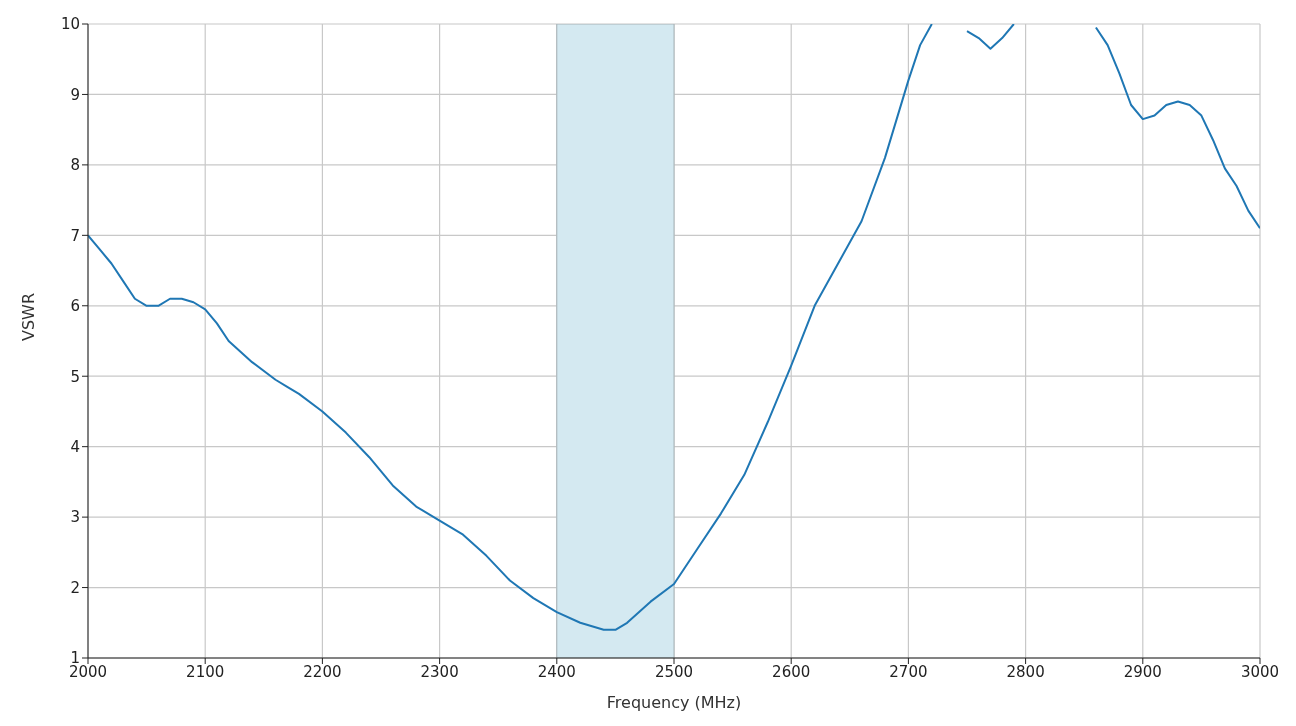  Describe the element at coordinates (674, 702) in the screenshot. I see `x-axis-title: Frequency (MHz)` at that location.